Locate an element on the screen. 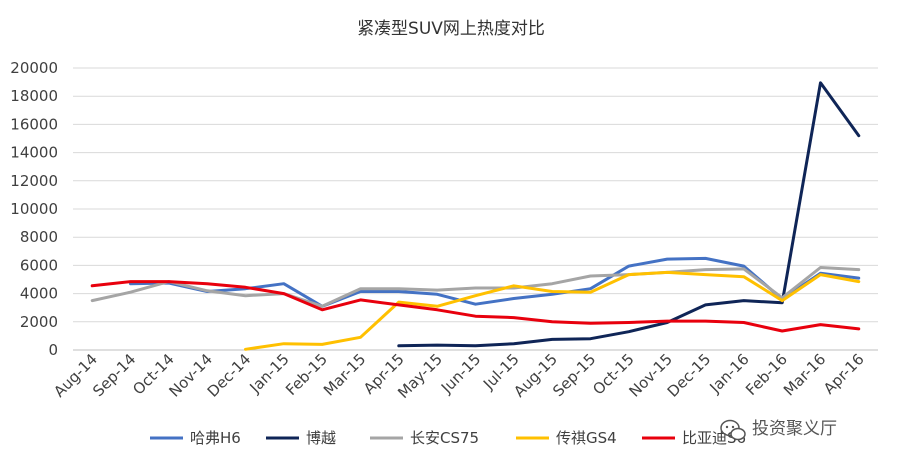 The width and height of the screenshot is (902, 466). x-tick-label: Dec-15 is located at coordinates (689, 375).